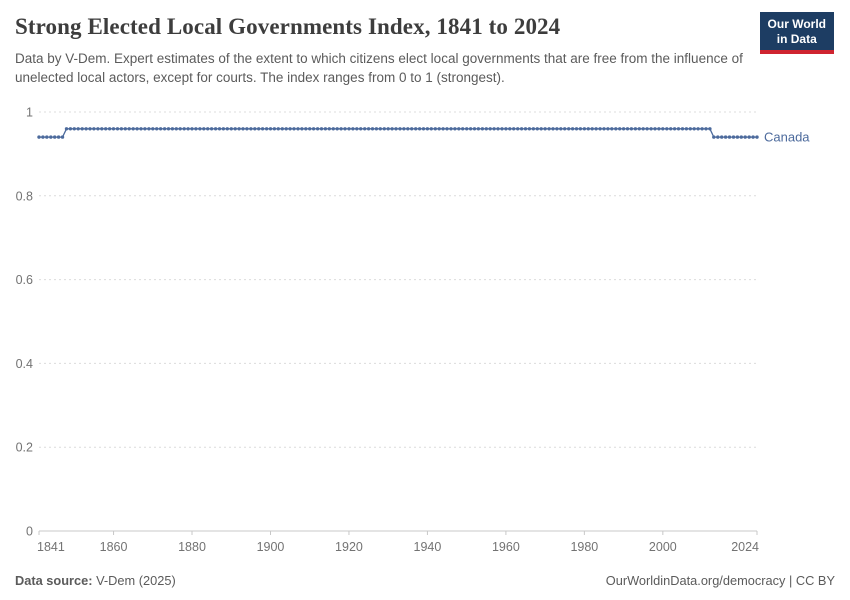  I want to click on x-tick-label: 1900, so click(271, 547).